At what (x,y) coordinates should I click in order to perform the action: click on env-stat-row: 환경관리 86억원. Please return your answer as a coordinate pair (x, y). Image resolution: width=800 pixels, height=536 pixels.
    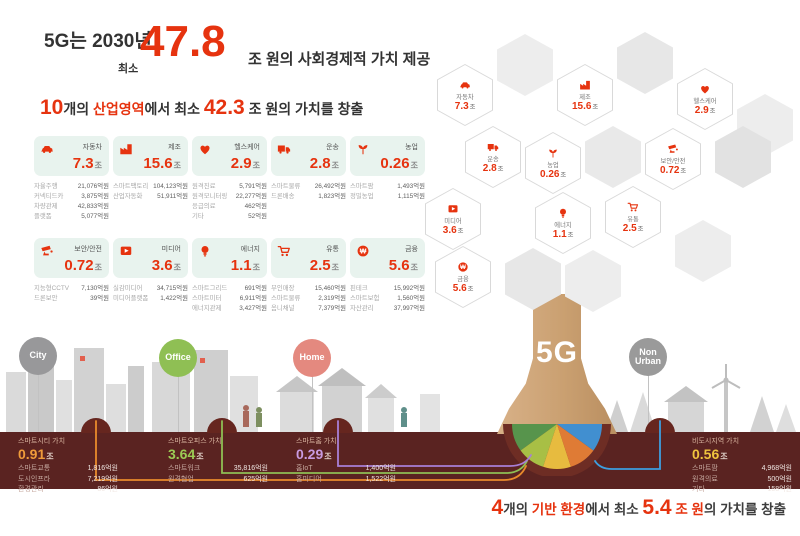
    Looking at the image, I should click on (68, 490).